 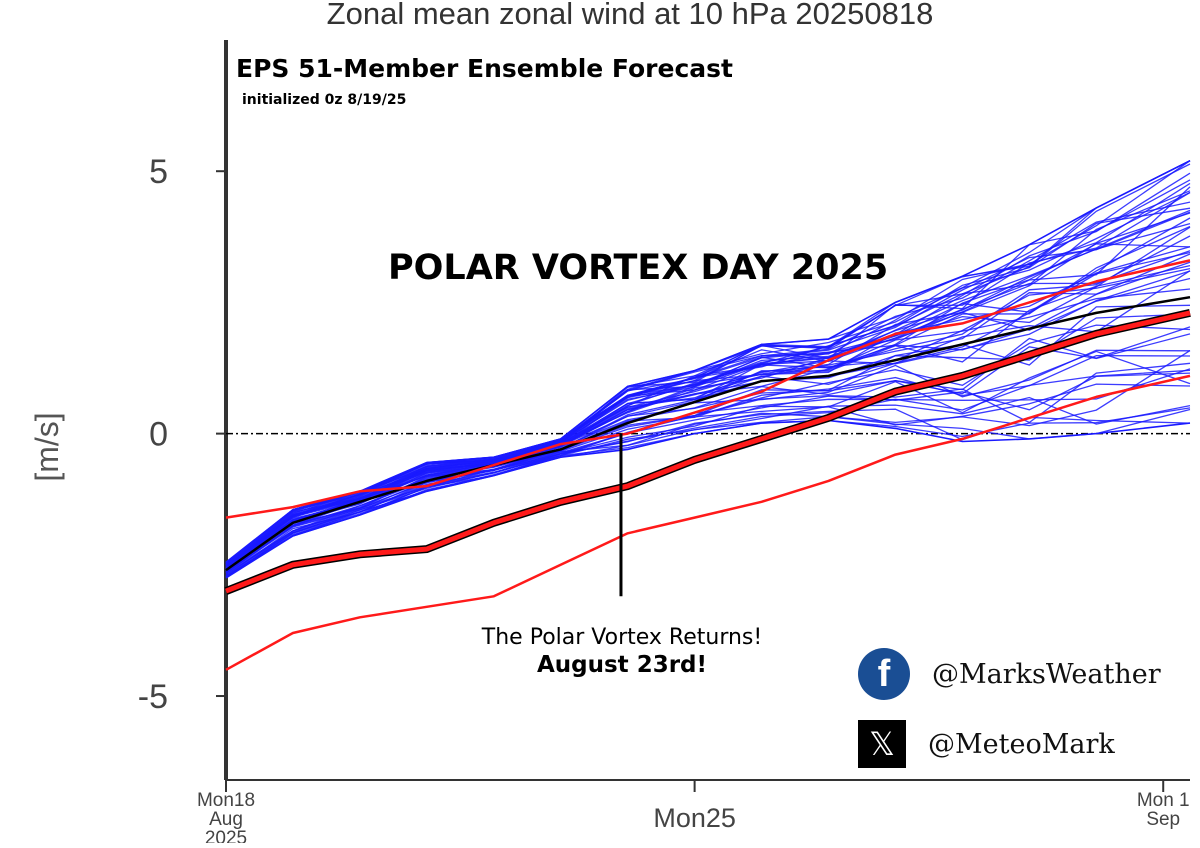 What do you see at coordinates (1163, 819) in the screenshot?
I see `x-tick-label: Sep` at bounding box center [1163, 819].